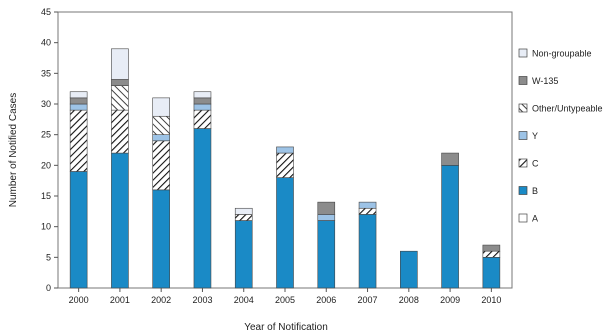 The image size is (608, 335). Describe the element at coordinates (285, 165) in the screenshot. I see `bar-2005-c` at that location.